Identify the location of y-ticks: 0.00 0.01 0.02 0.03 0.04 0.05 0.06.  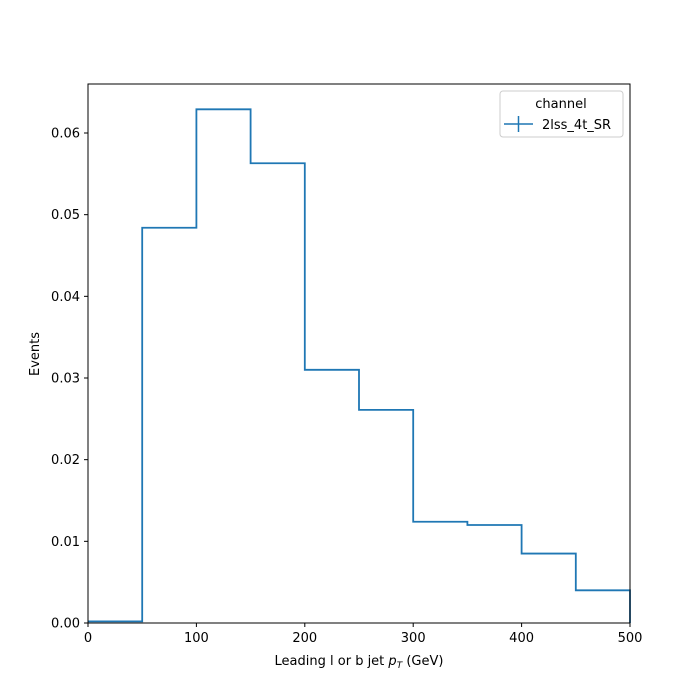
(69, 379).